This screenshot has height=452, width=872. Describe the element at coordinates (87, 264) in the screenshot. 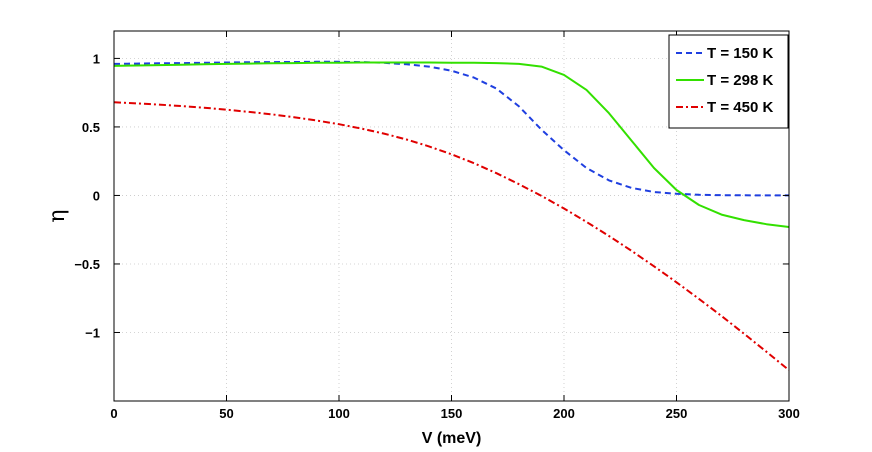

I see `y-tick-label: −0.5` at that location.